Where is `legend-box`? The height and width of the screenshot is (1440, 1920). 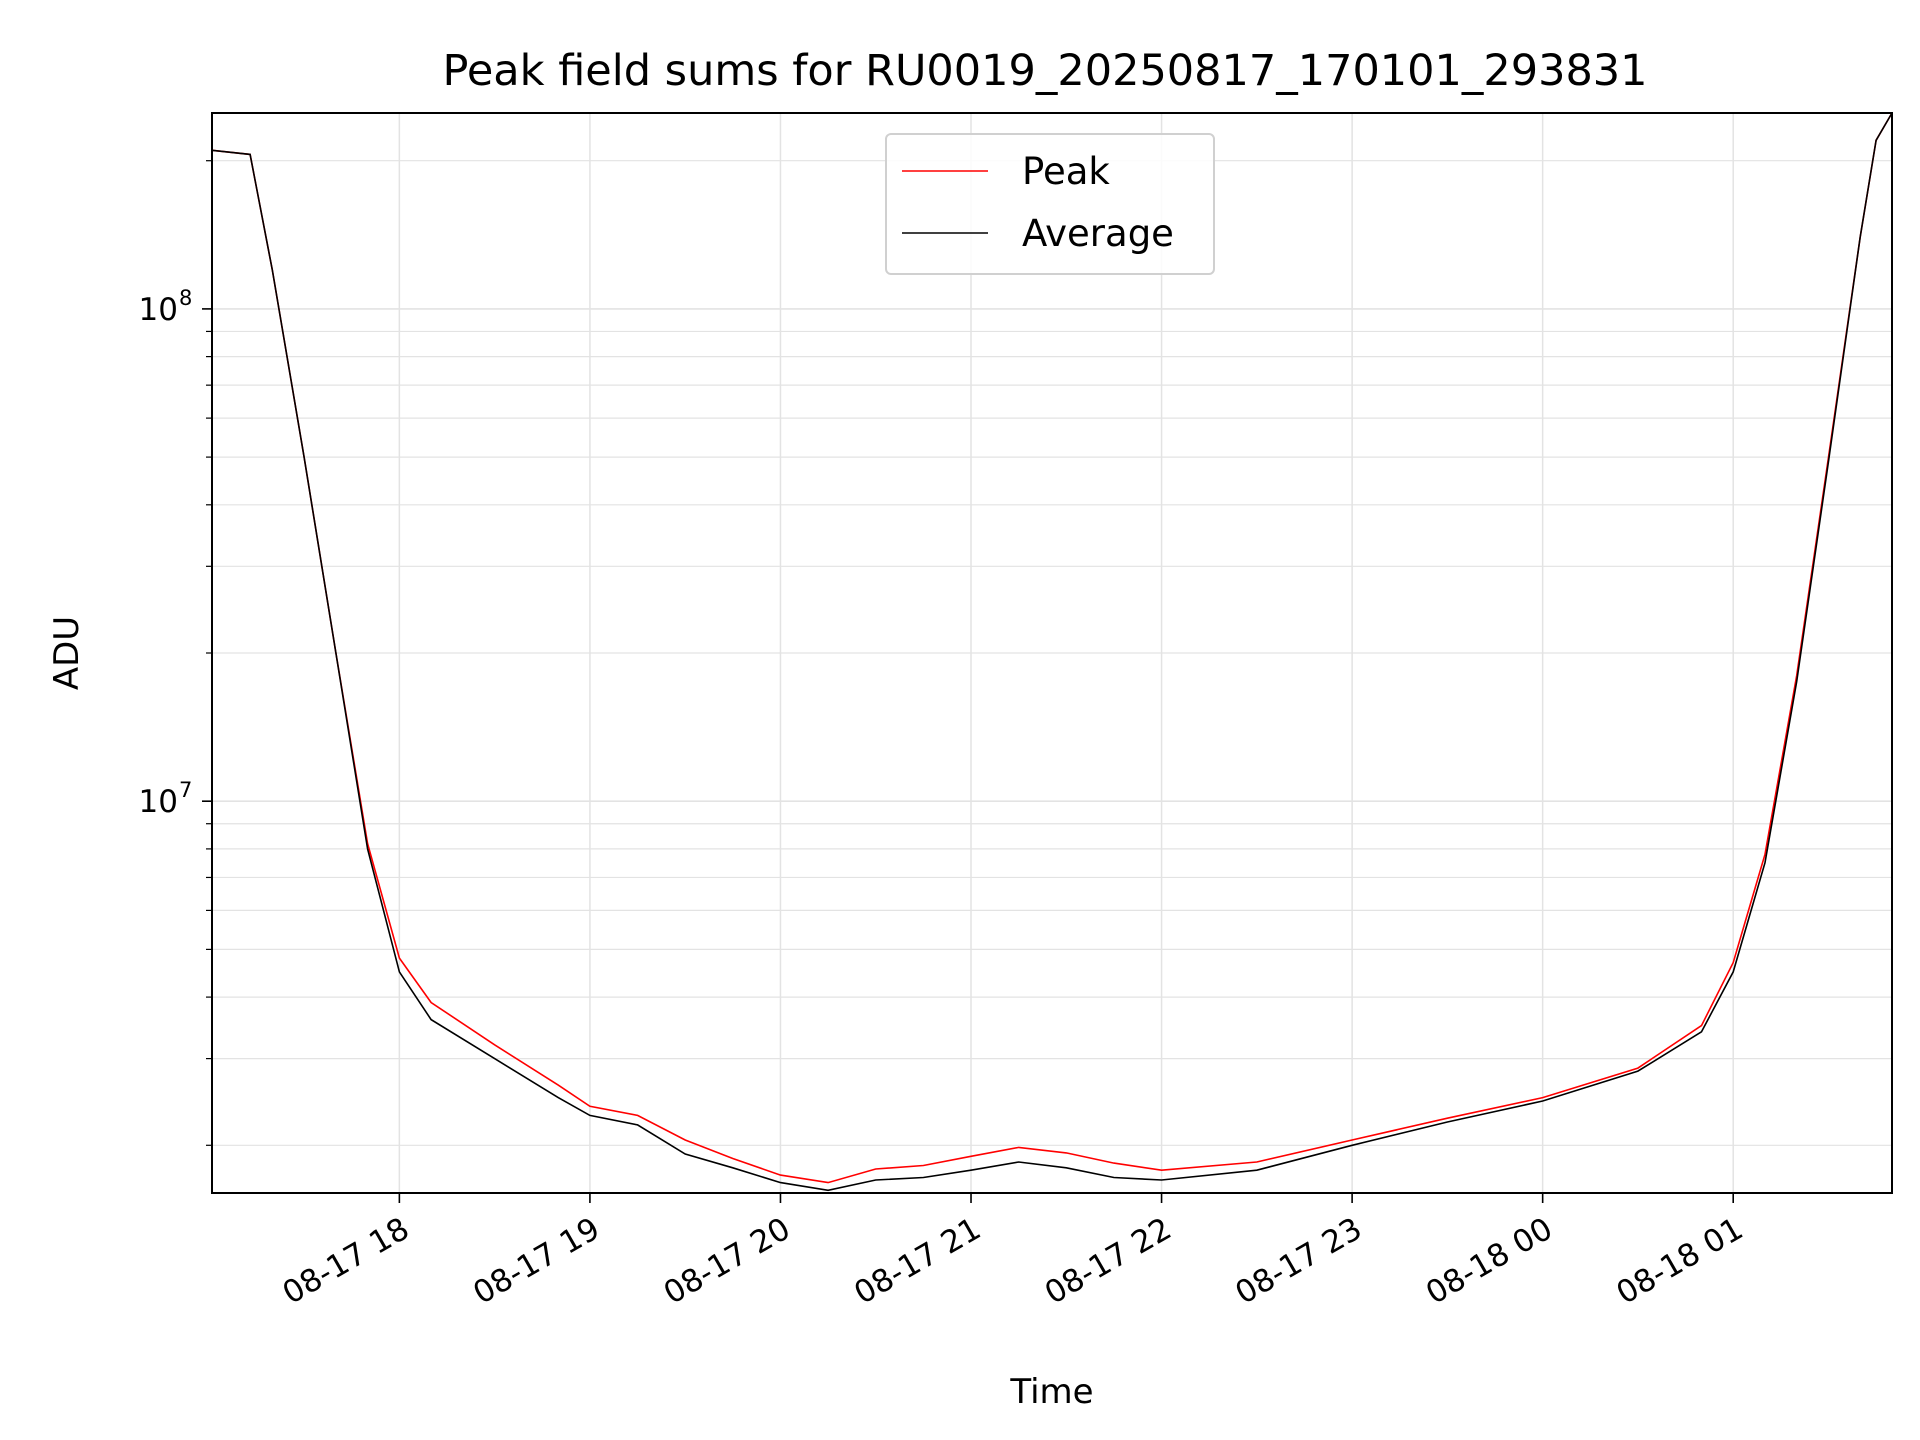
legend-box is located at coordinates (1050, 204).